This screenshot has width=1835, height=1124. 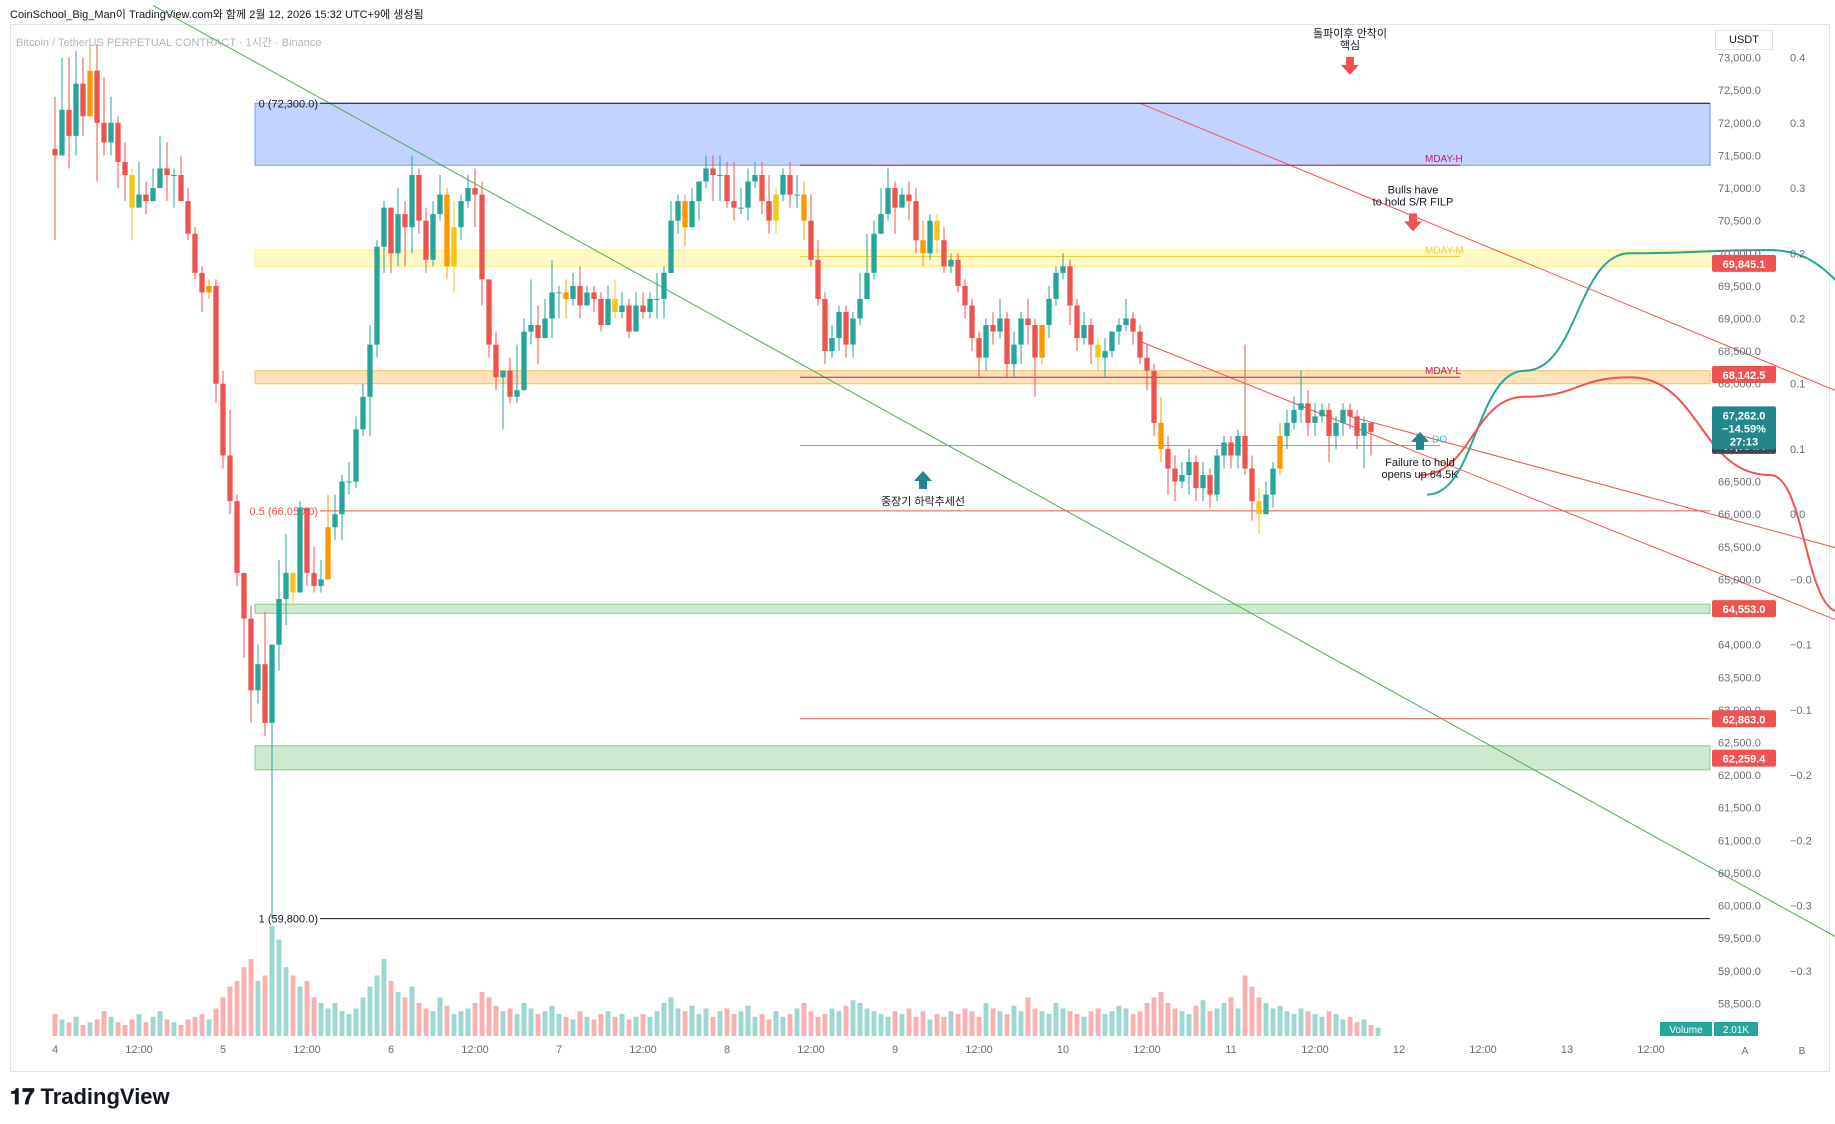 What do you see at coordinates (1744, 442) in the screenshot?
I see `current-price-label-text: 27:13` at bounding box center [1744, 442].